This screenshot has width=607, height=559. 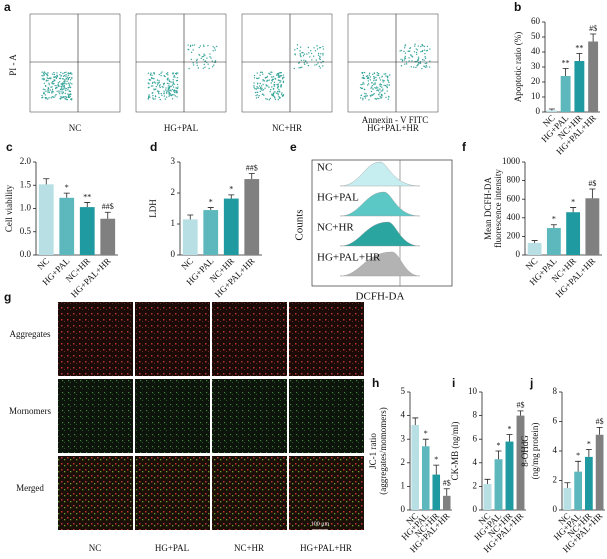 What do you see at coordinates (153, 208) in the screenshot?
I see `y-axis-label: LDH` at bounding box center [153, 208].